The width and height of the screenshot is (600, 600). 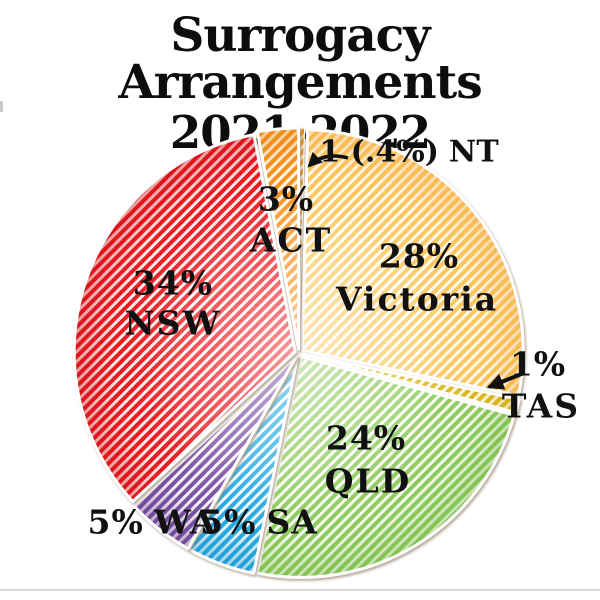 I want to click on label-sa-pct: 5%, so click(x=228, y=522).